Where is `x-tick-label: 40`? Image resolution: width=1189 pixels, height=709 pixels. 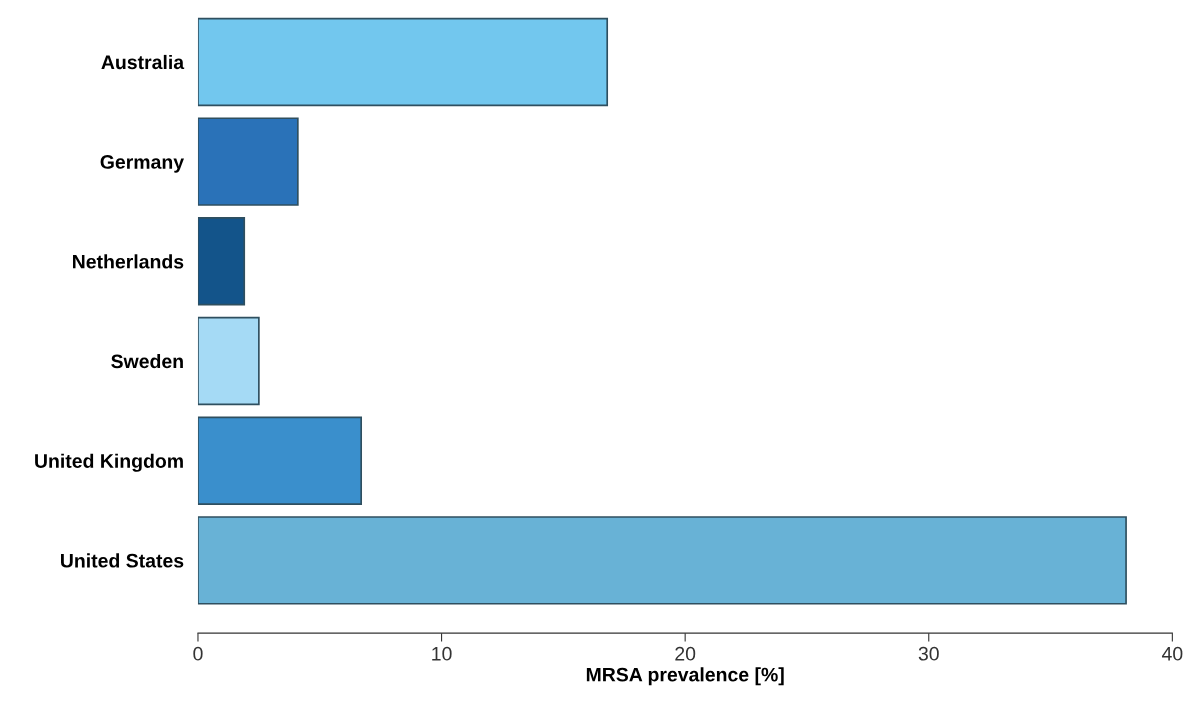 x-tick-label: 40 is located at coordinates (1172, 653).